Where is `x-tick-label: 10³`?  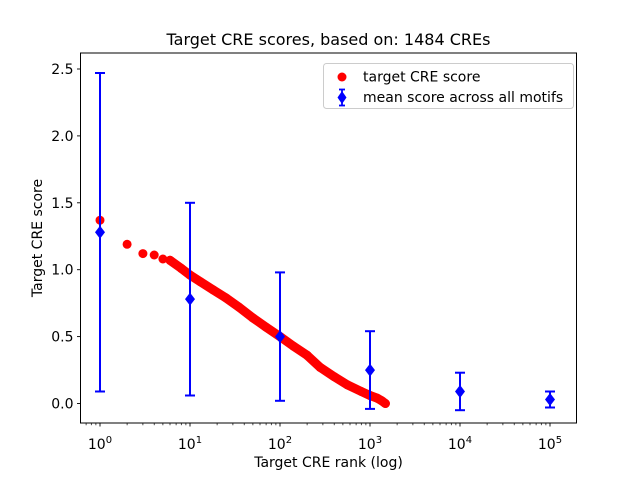 x-tick-label: 10³ is located at coordinates (370, 444).